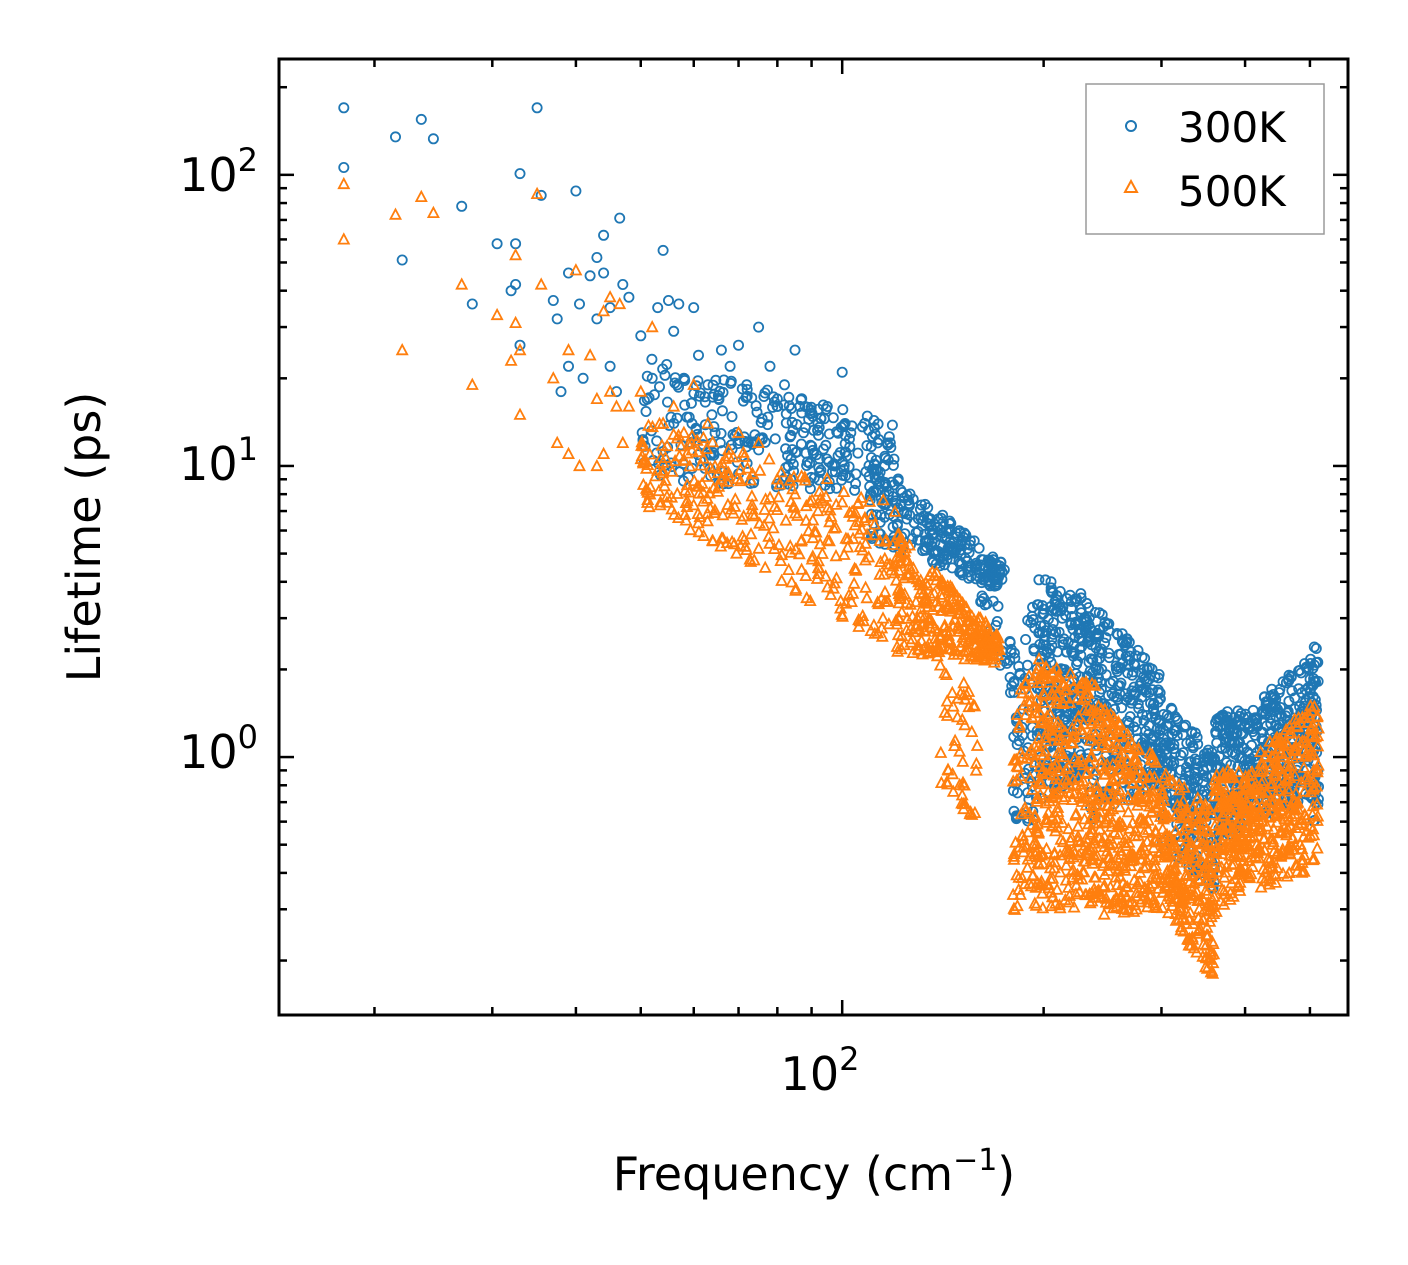 This screenshot has width=1408, height=1265. What do you see at coordinates (1205, 159) in the screenshot?
I see `legend-box` at bounding box center [1205, 159].